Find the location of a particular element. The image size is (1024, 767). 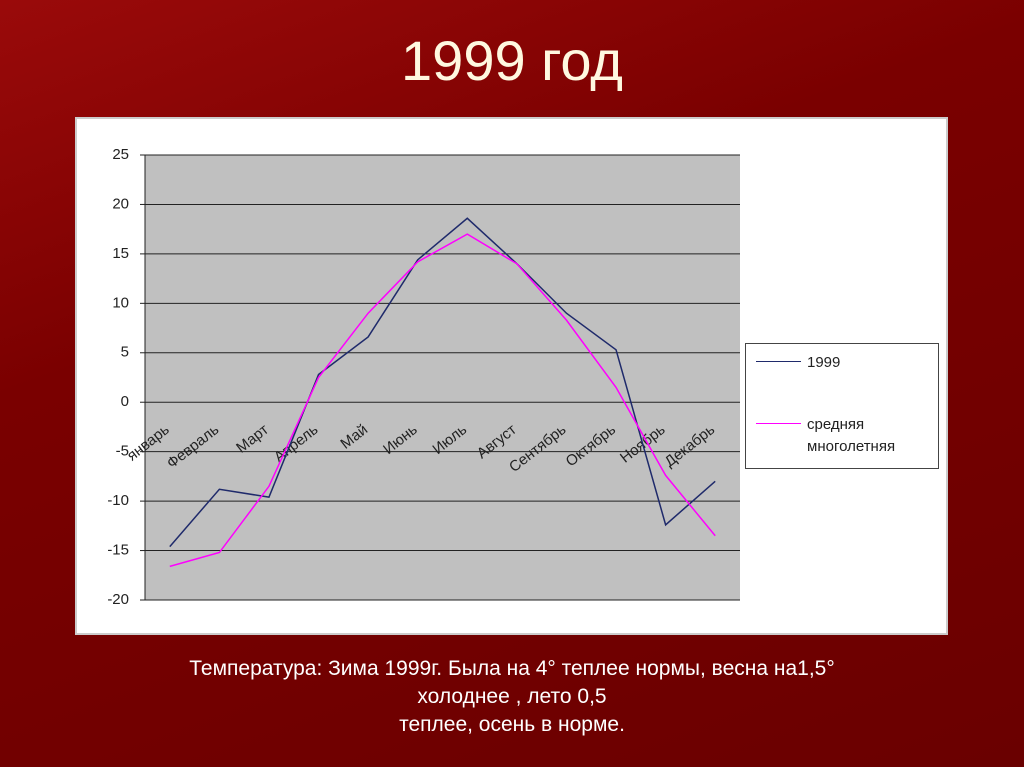

caption-line: теплее, осень в норме. is located at coordinates (512, 724).